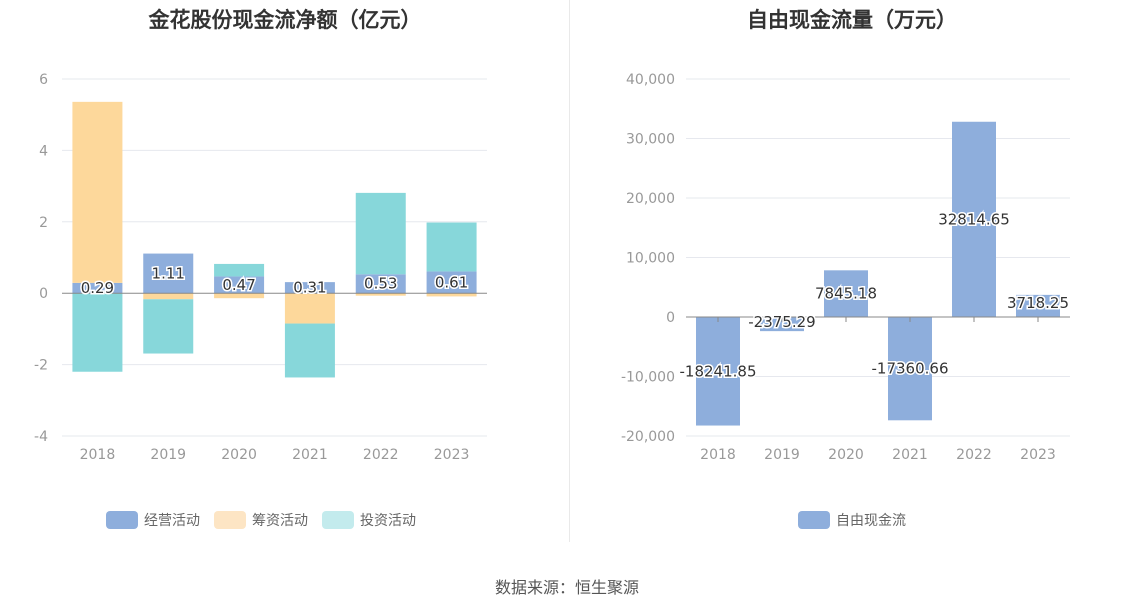  What do you see at coordinates (846, 455) in the screenshot?
I see `right-x-tick-label: 2020` at bounding box center [846, 455].